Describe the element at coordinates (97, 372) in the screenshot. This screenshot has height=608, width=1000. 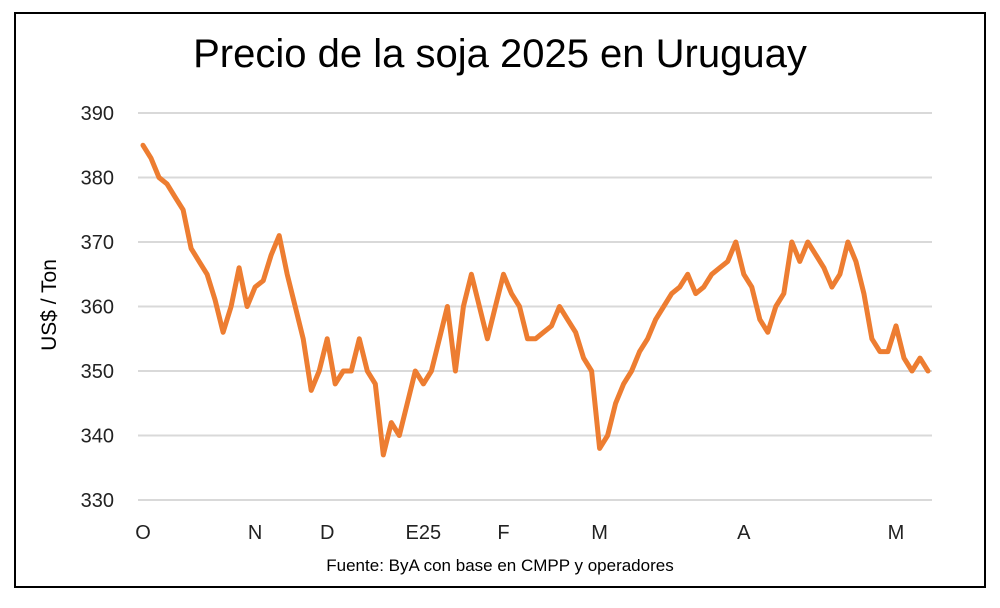
I see `y-tick-label: 350` at that location.